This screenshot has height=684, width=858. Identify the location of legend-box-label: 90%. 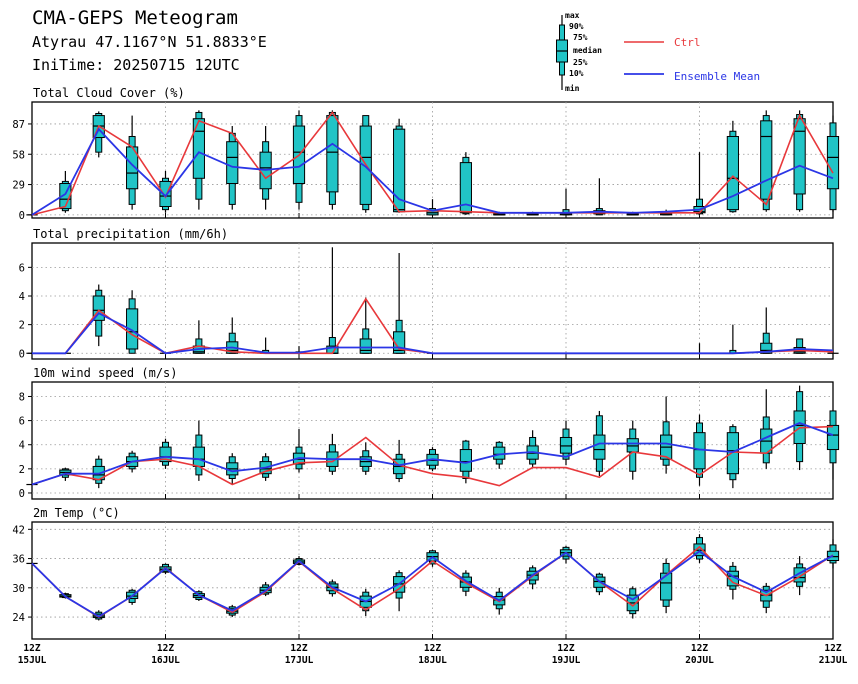
(576, 26).